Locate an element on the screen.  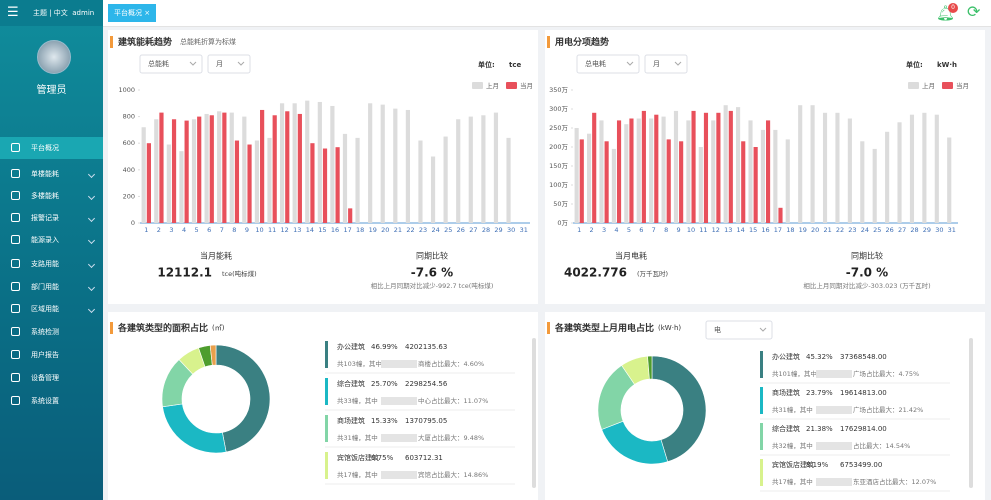
y-tick-label: 0 is located at coordinates (133, 223).